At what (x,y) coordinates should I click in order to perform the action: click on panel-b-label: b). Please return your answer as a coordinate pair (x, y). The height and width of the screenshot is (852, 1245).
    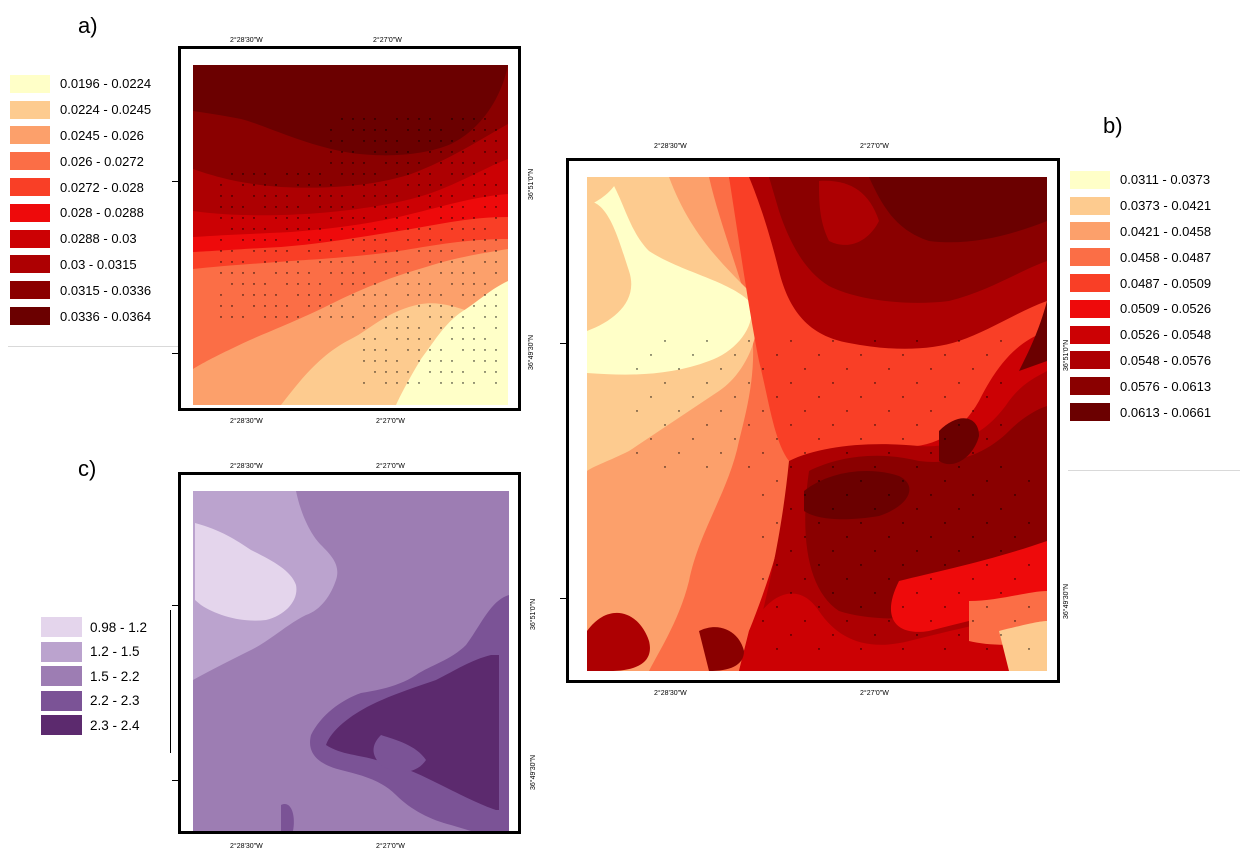
    Looking at the image, I should click on (1113, 125).